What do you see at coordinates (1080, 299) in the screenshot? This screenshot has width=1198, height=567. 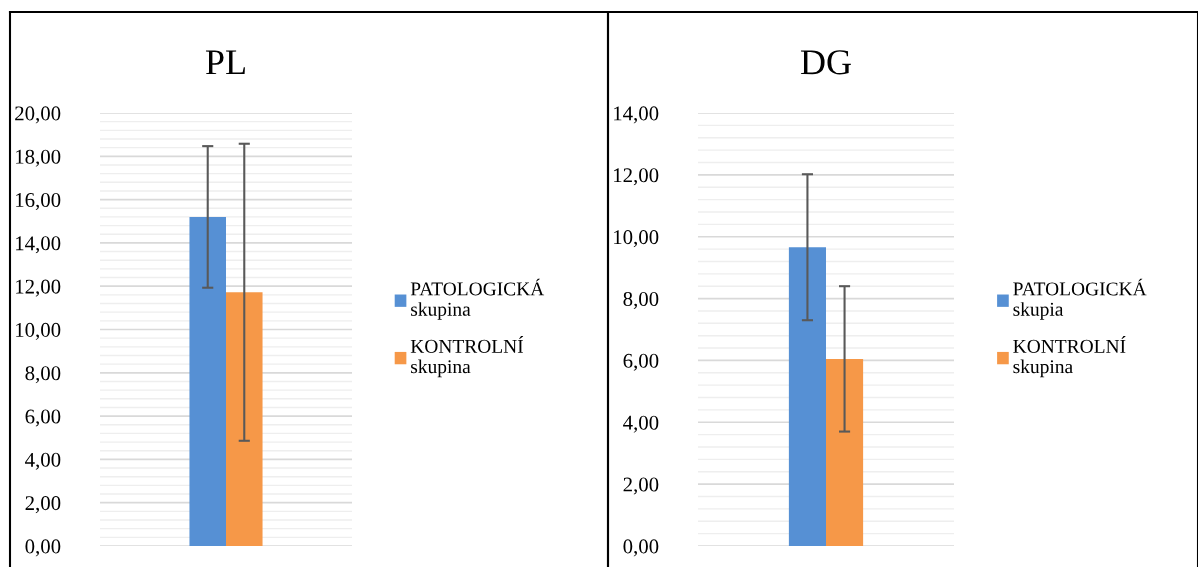 I see `legend-label: PATOLOGICKÁ skupia` at bounding box center [1080, 299].